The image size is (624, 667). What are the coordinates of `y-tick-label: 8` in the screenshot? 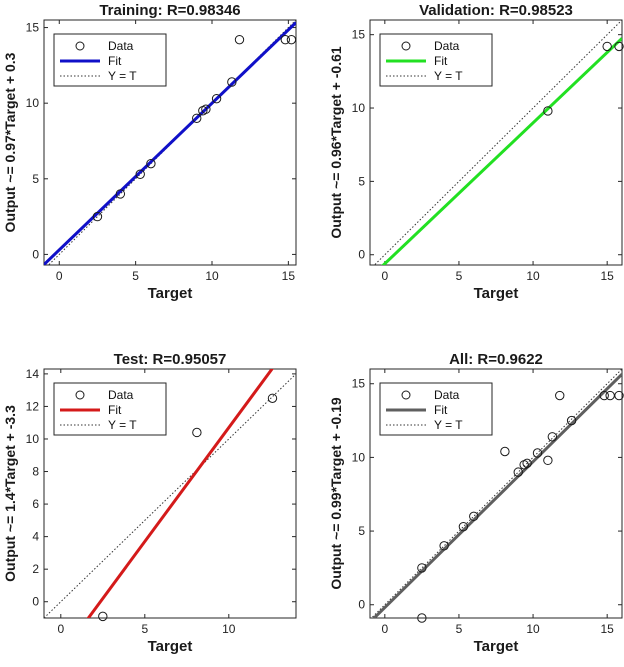 It's located at (35, 472).